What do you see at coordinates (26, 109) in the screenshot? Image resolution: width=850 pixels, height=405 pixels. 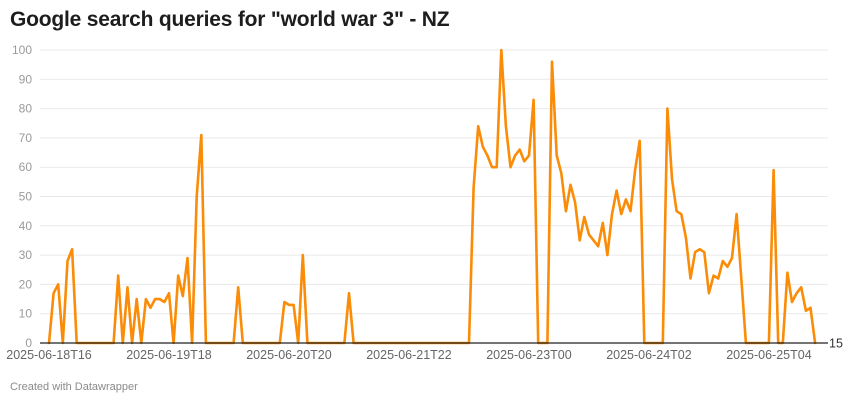 I see `y-tick-label: 80` at bounding box center [26, 109].